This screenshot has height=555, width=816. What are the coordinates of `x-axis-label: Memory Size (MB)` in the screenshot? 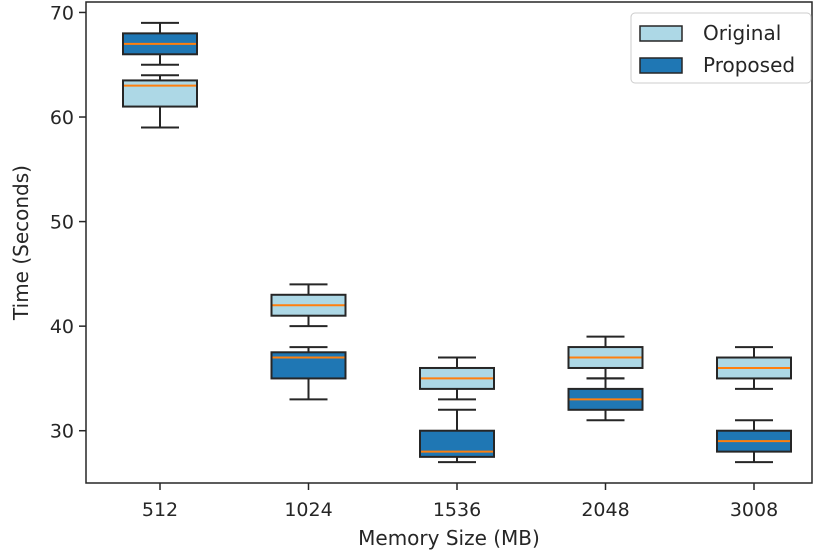 It's located at (449, 538).